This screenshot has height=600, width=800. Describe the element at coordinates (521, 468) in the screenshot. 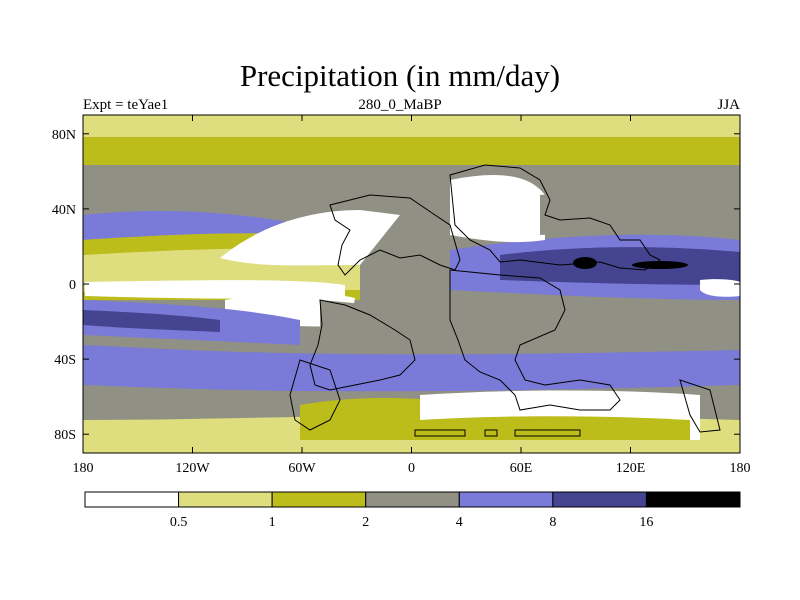

I see `lon-tick-label: 60E` at that location.